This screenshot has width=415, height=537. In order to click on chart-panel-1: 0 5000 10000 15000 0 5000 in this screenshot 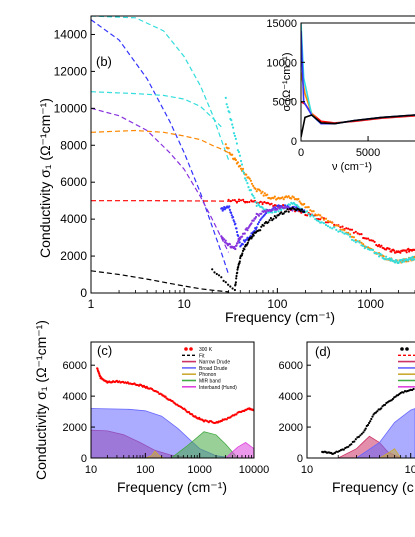, I will do `click(340, 88)`.